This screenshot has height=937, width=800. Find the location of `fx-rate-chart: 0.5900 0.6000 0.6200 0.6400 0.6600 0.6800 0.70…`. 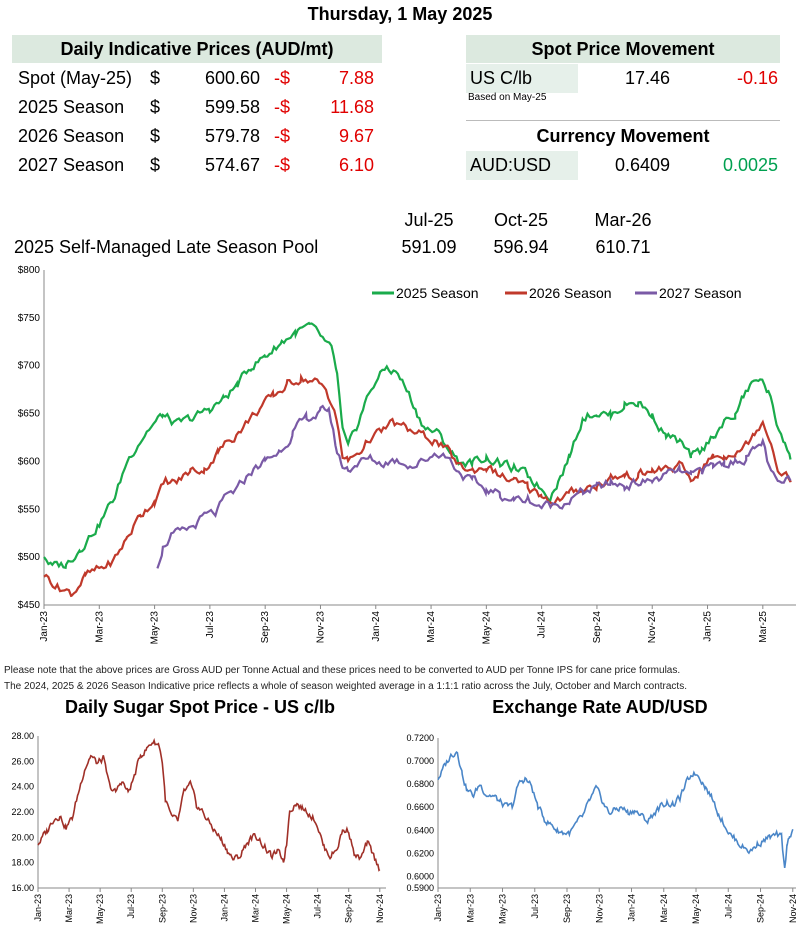

fx-rate-chart: 0.5900 0.6000 0.6200 0.6400 0.6600 0.6800 0.70… is located at coordinates (602, 828).